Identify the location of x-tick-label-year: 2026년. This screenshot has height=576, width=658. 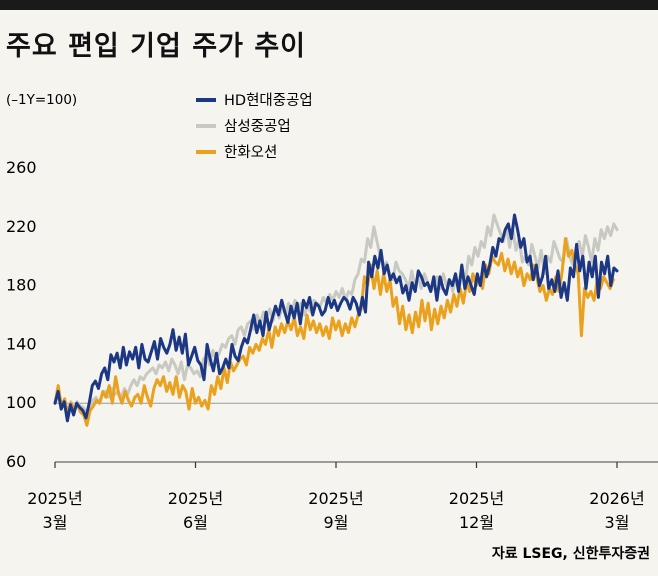
(616, 498).